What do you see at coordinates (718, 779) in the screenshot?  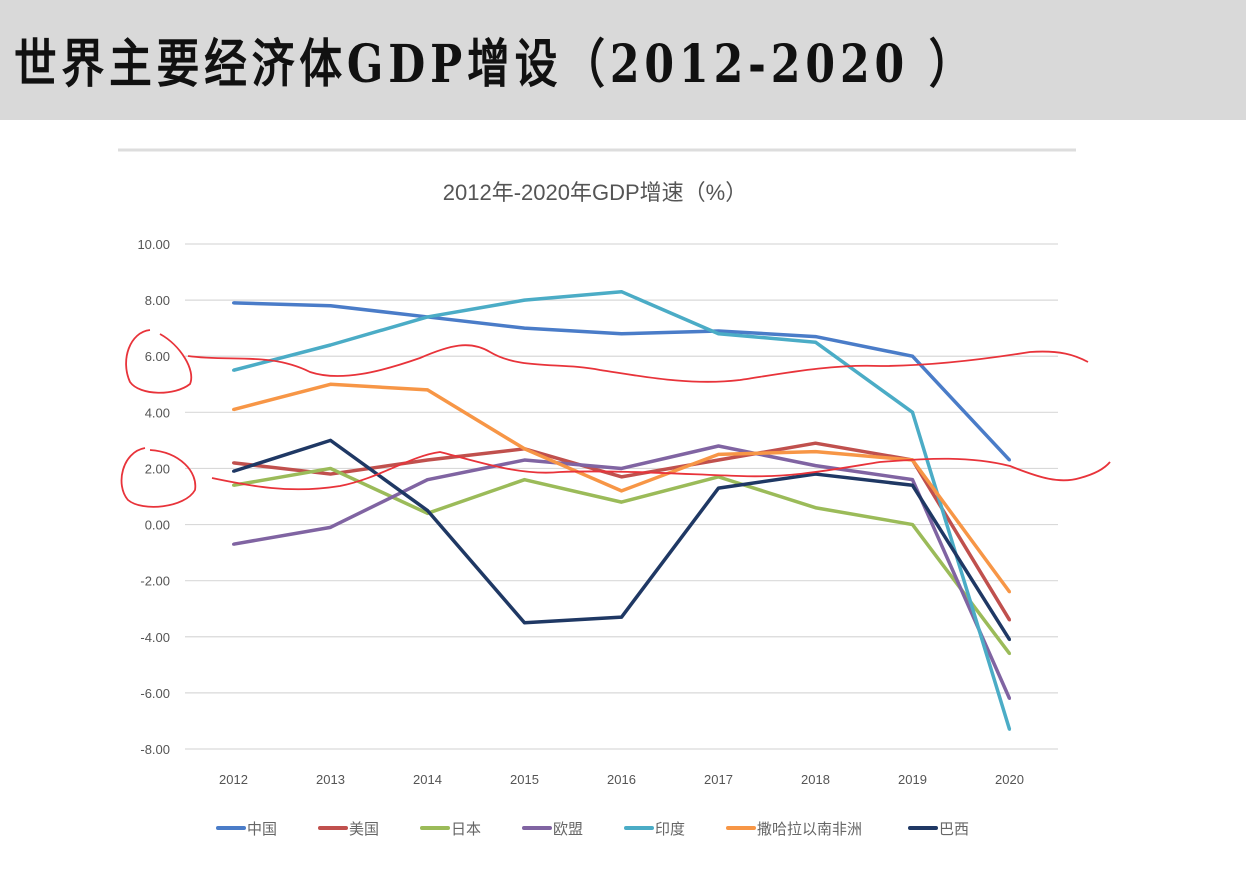 I see `x-tick-label: 2017` at bounding box center [718, 779].